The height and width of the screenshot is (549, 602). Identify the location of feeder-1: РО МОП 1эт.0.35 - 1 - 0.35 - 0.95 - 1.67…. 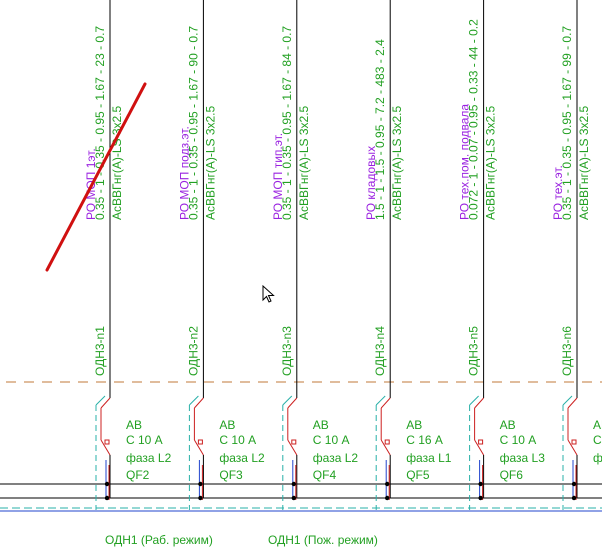
(128, 255).